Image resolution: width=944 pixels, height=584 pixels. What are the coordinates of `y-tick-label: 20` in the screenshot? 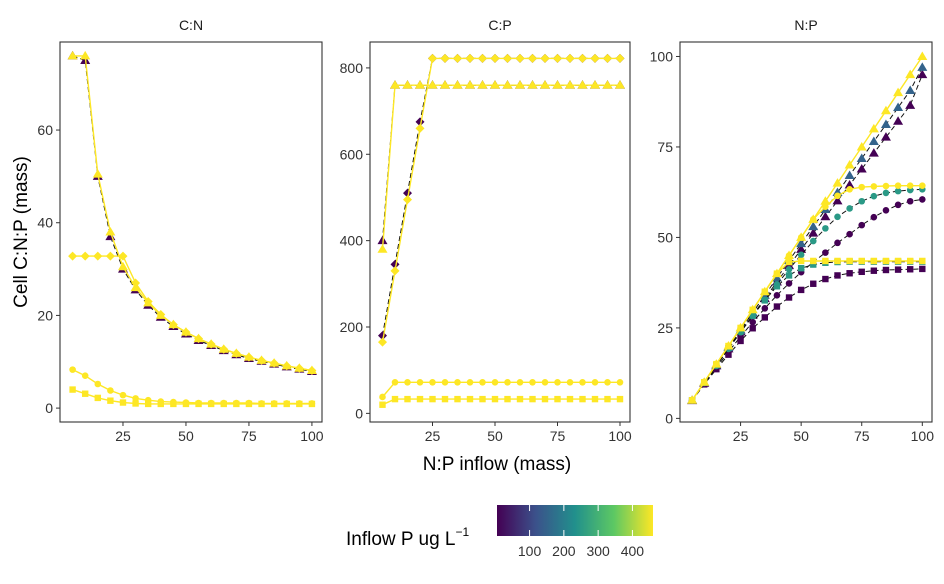 It's located at (45, 315).